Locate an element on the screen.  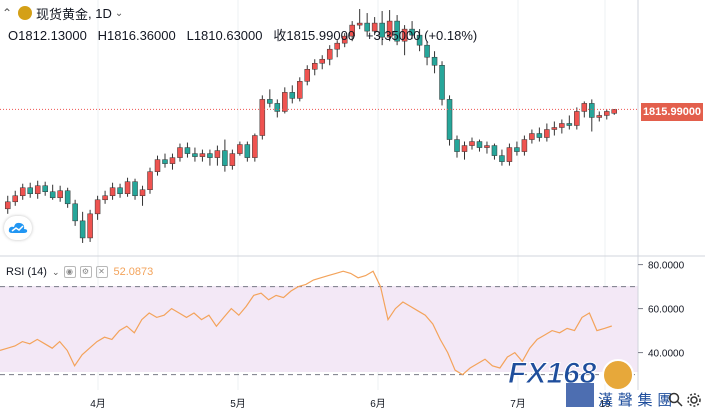
logo-emblem is located at coordinates (580, 395).